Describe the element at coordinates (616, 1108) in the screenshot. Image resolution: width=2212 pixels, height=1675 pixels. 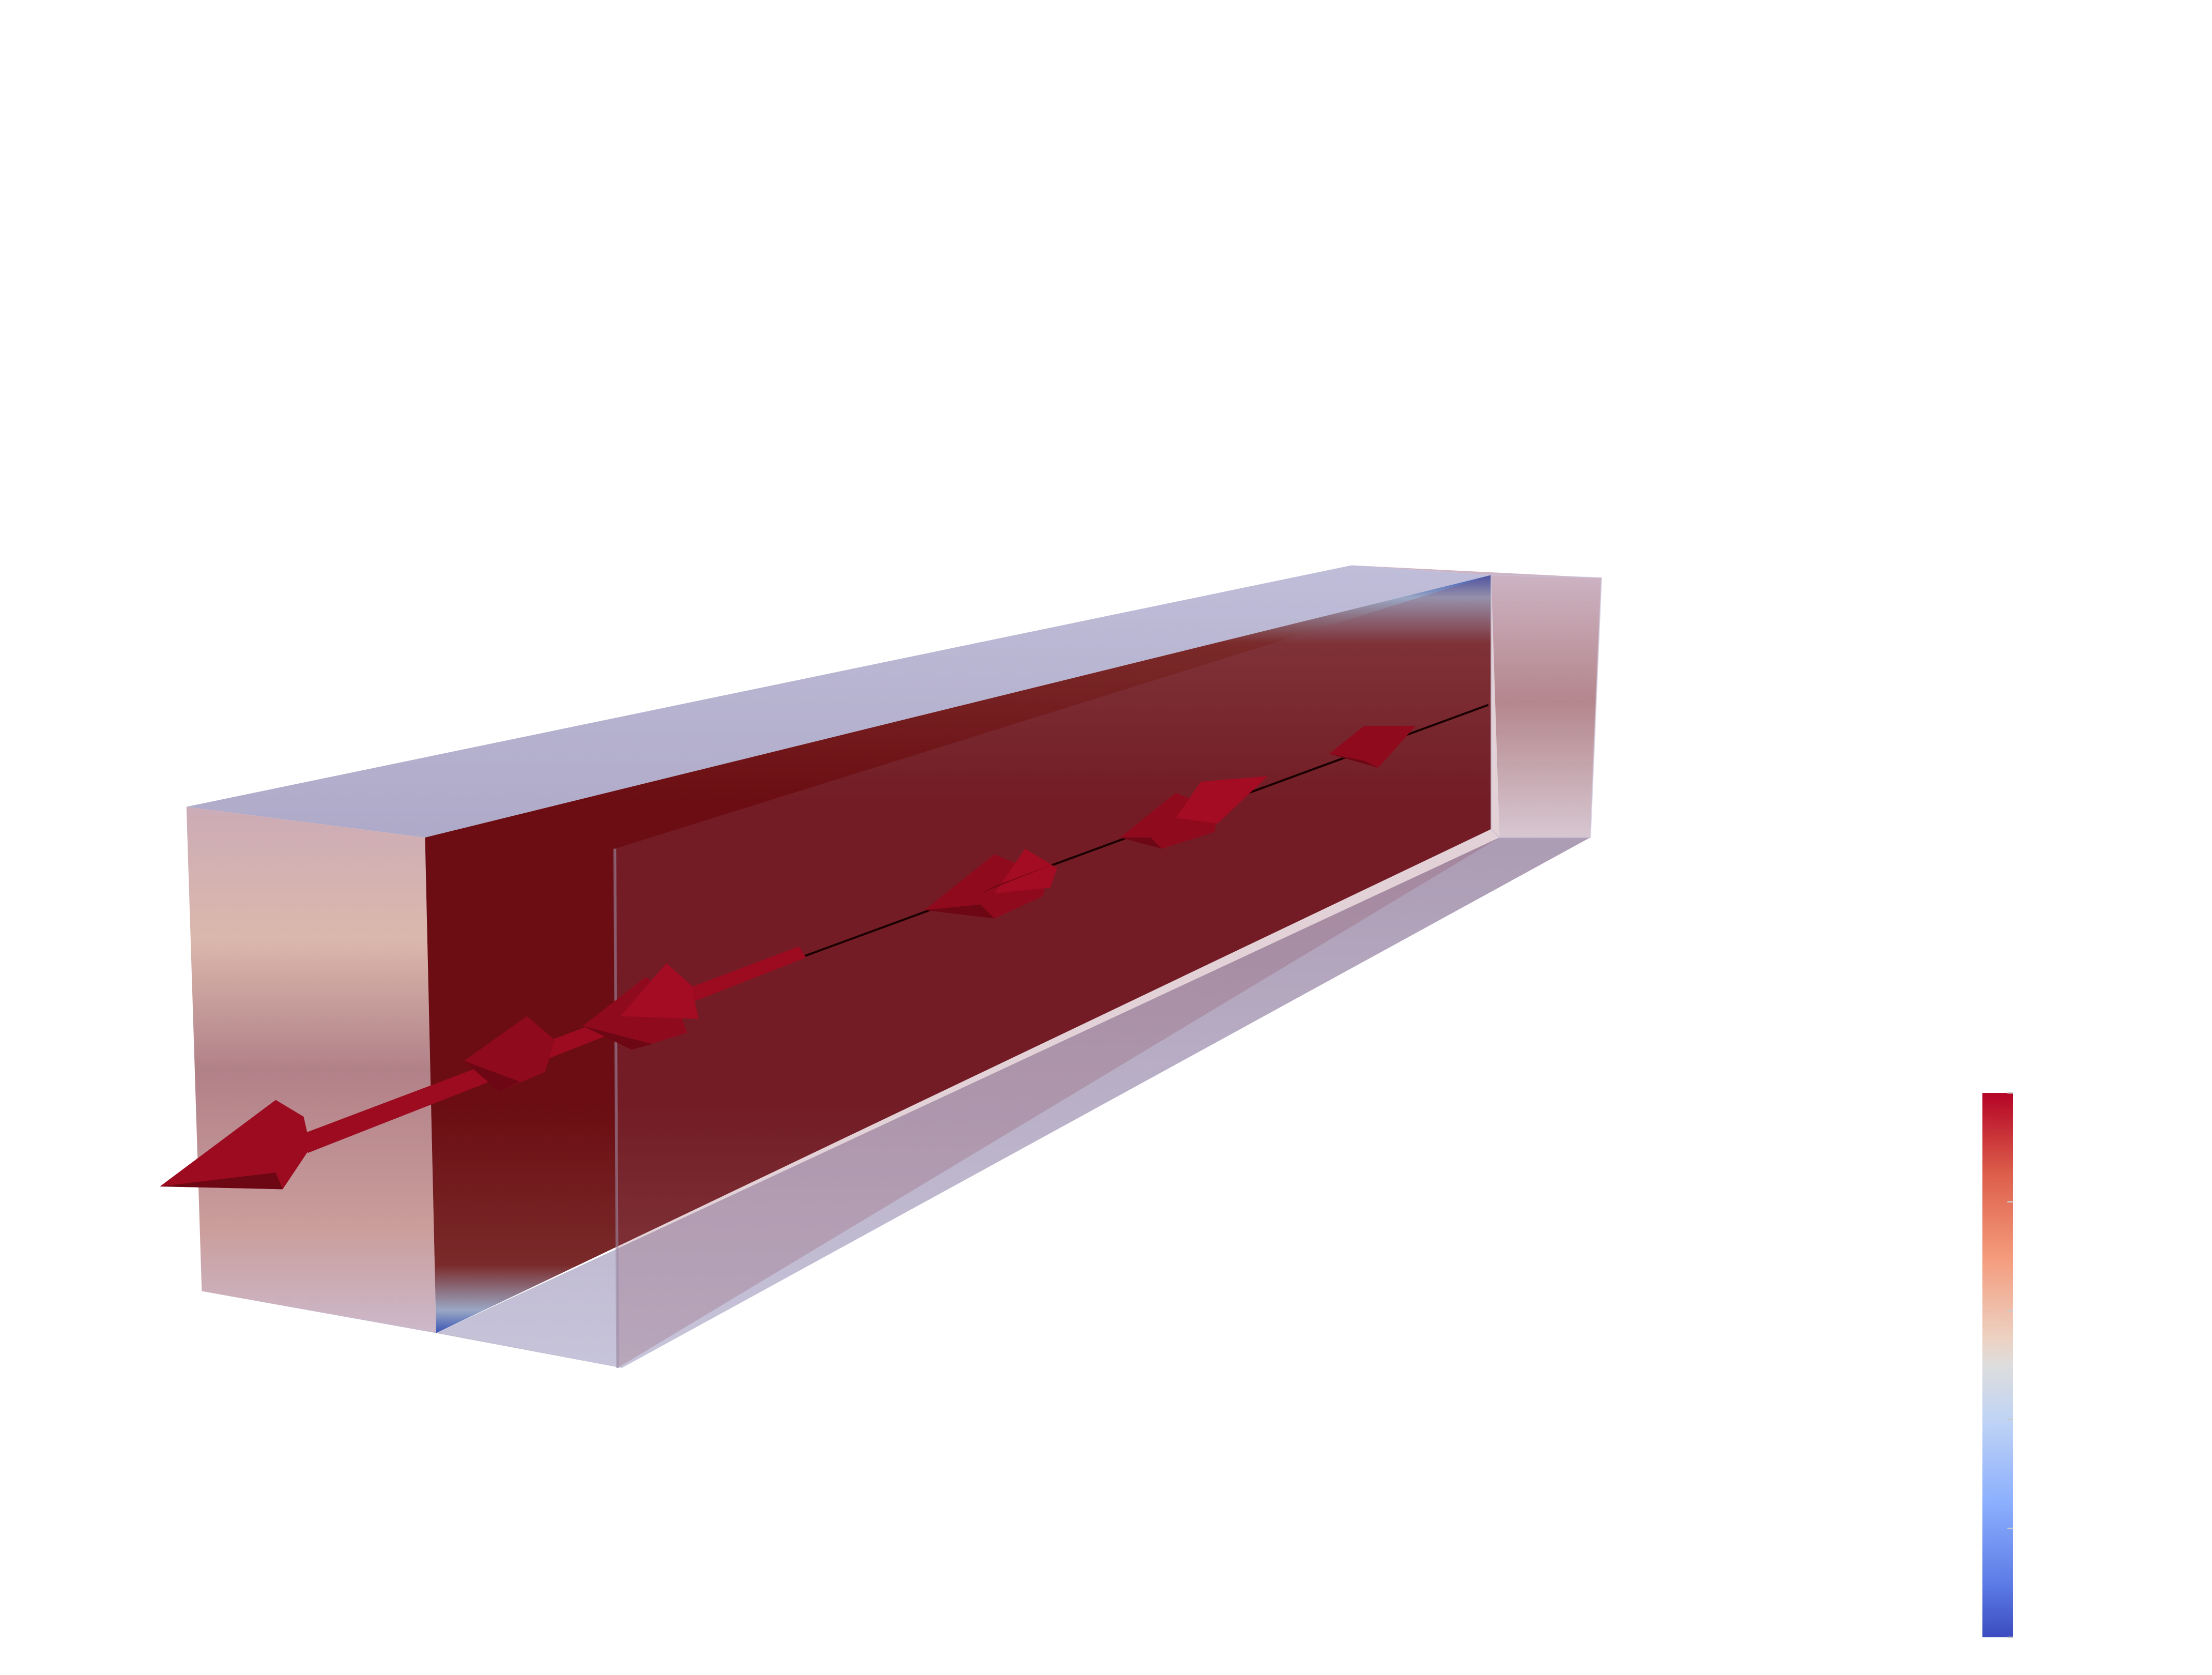
I see `inner-edge-line` at that location.